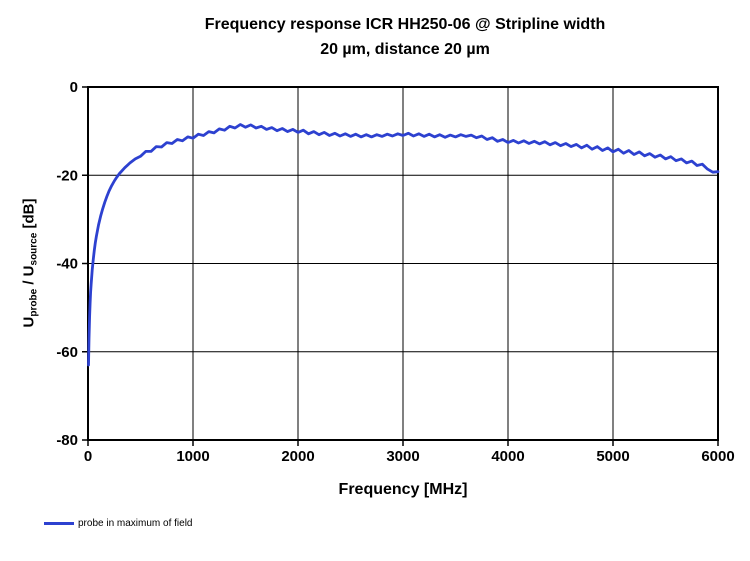 The width and height of the screenshot is (750, 561). I want to click on x-tick-label: 1000, so click(192, 456).